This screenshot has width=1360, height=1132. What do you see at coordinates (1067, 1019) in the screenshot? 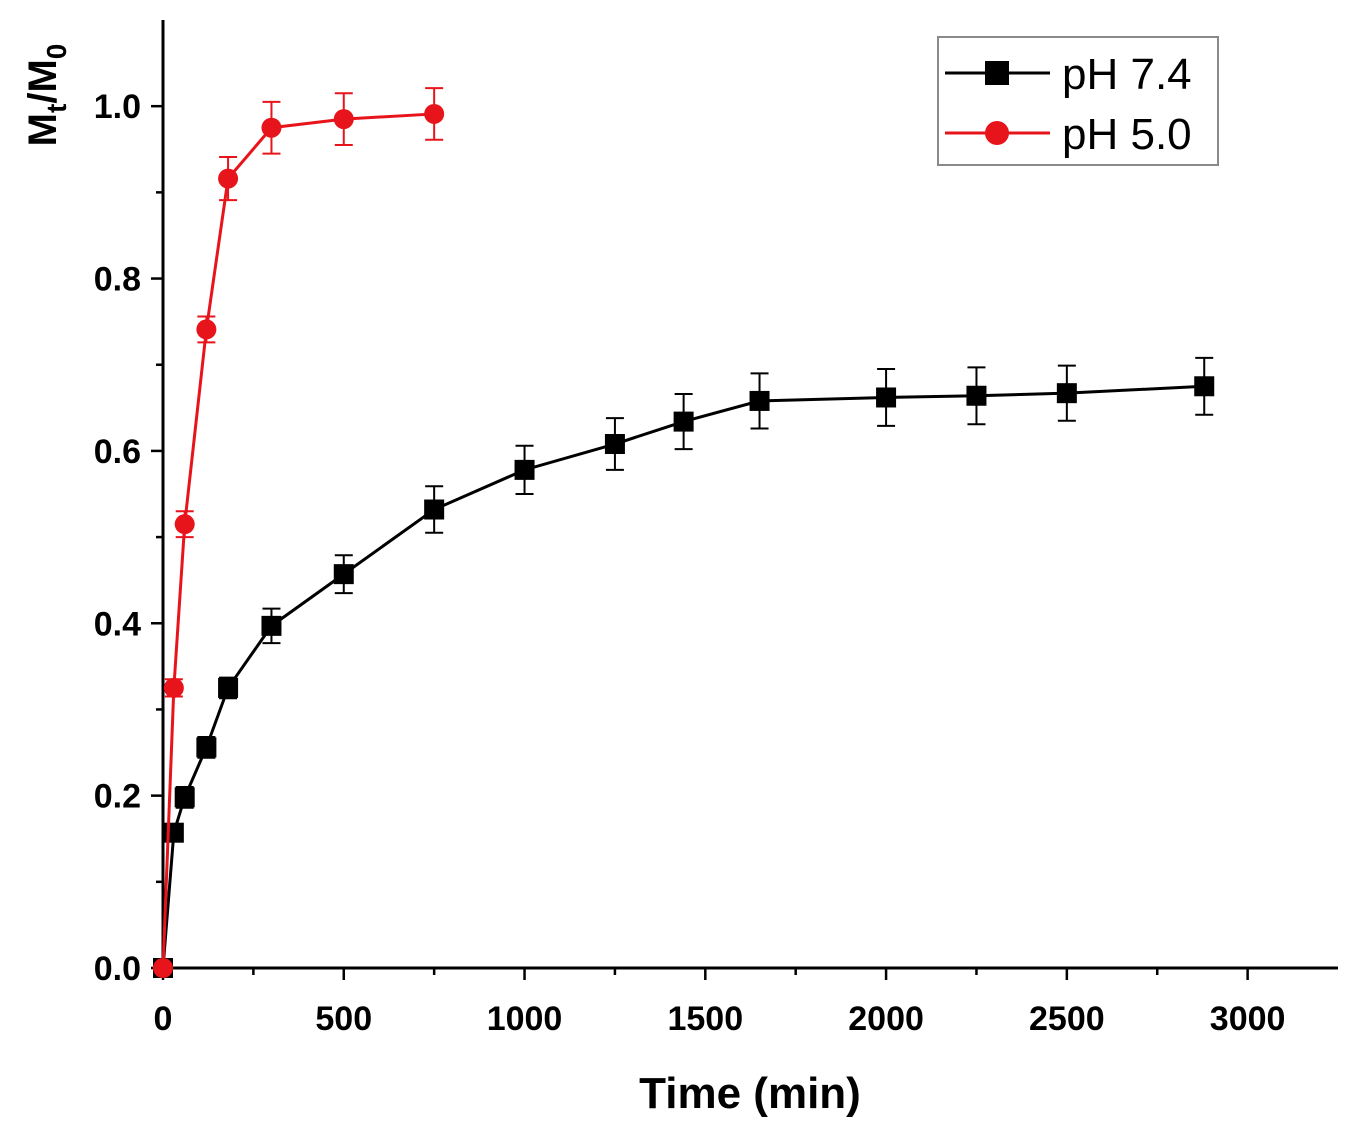
I see `x-tick-label: 2500` at bounding box center [1067, 1019].